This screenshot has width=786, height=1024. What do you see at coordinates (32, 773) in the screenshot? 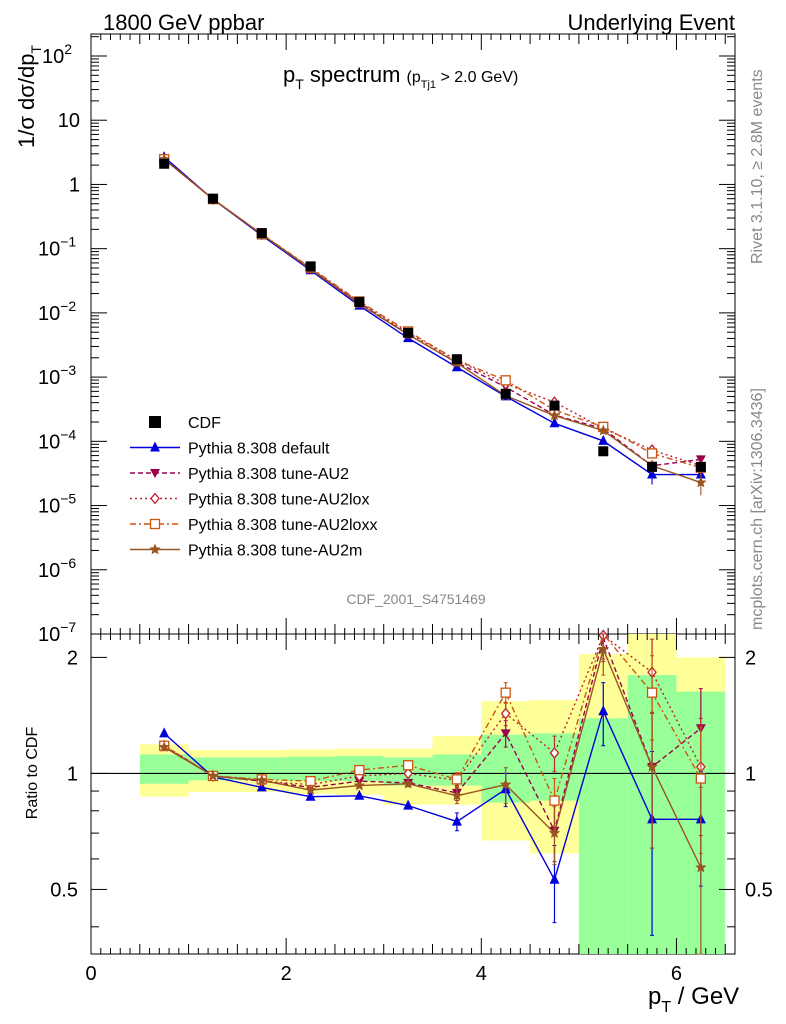
I see `ratio-axis-title: Ratio to CDF` at bounding box center [32, 773].